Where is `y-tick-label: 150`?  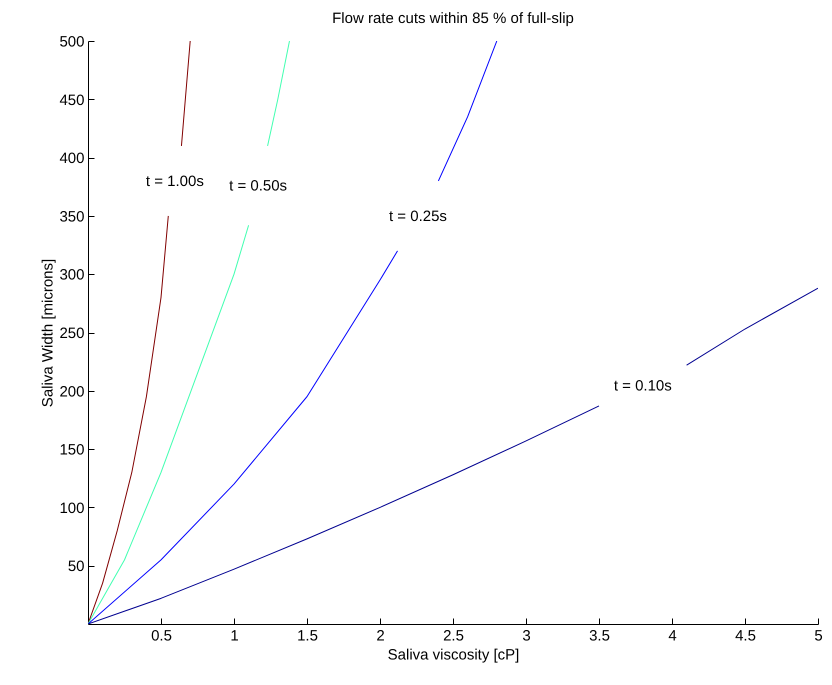
y-tick-label: 150 is located at coordinates (71, 450).